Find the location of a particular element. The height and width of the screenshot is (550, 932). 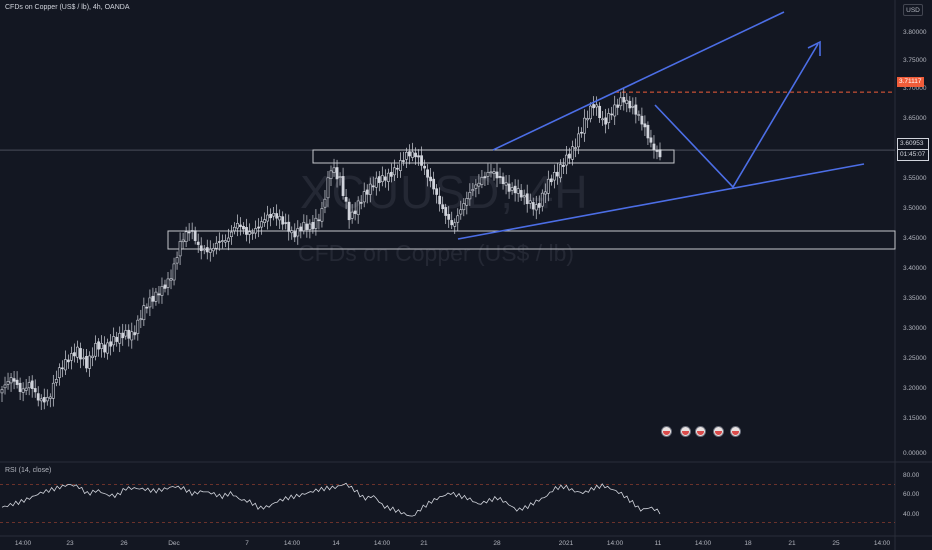

price-tick-label: 3.35000 is located at coordinates (915, 298).